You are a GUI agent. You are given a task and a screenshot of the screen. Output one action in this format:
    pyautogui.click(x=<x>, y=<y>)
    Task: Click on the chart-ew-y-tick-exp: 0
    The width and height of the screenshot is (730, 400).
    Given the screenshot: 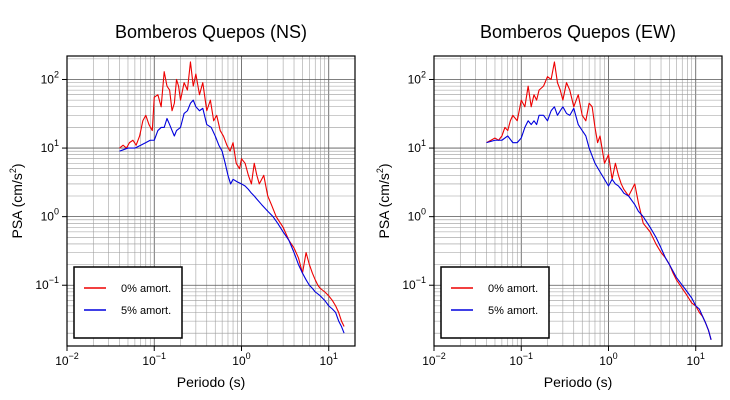 What is the action you would take?
    pyautogui.click(x=423, y=212)
    